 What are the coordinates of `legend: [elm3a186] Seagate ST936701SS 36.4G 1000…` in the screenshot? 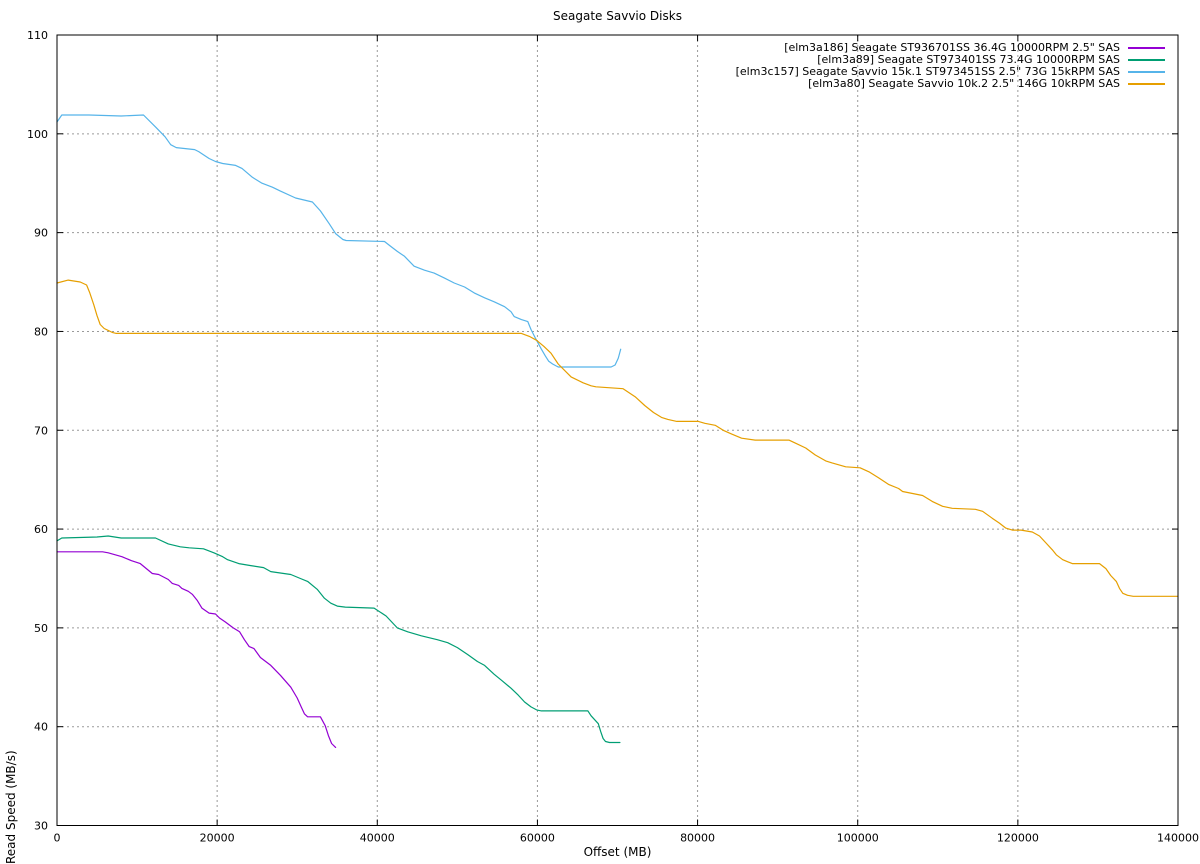 It's located at (950, 66).